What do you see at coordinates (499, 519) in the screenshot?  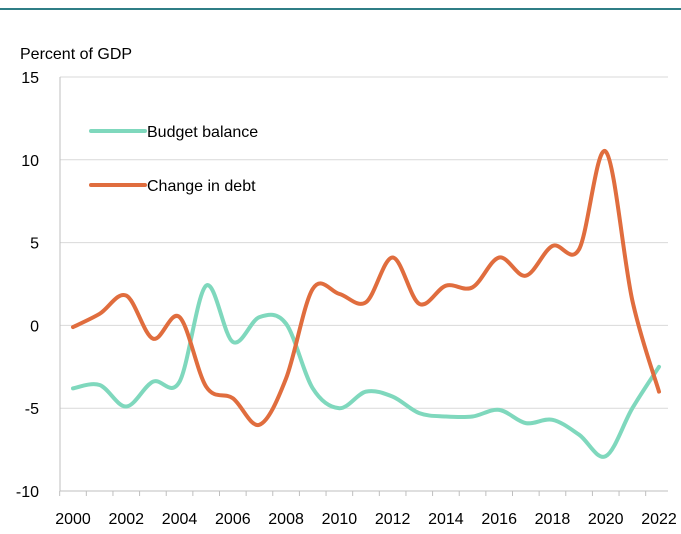 I see `x-tick-label: 2016` at bounding box center [499, 519].